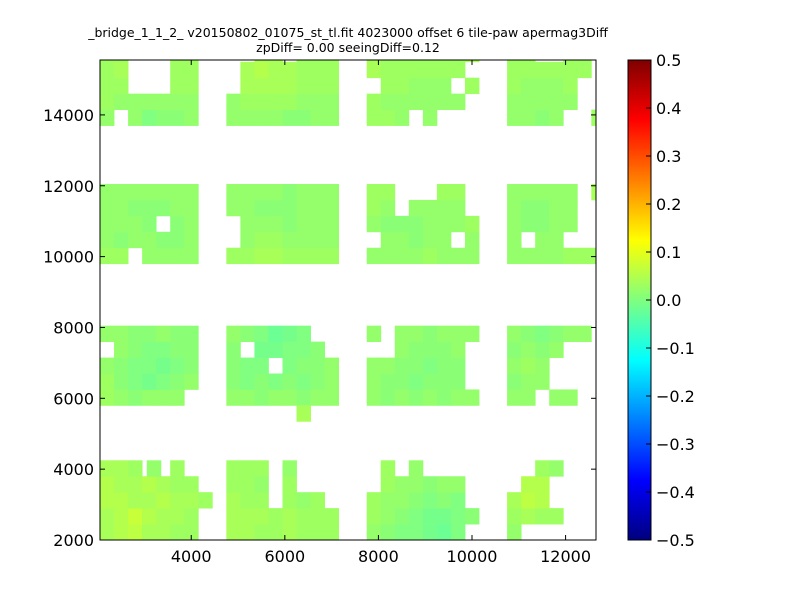 The image size is (800, 600). I want to click on colorbar-tick-label: −0.2, so click(675, 396).